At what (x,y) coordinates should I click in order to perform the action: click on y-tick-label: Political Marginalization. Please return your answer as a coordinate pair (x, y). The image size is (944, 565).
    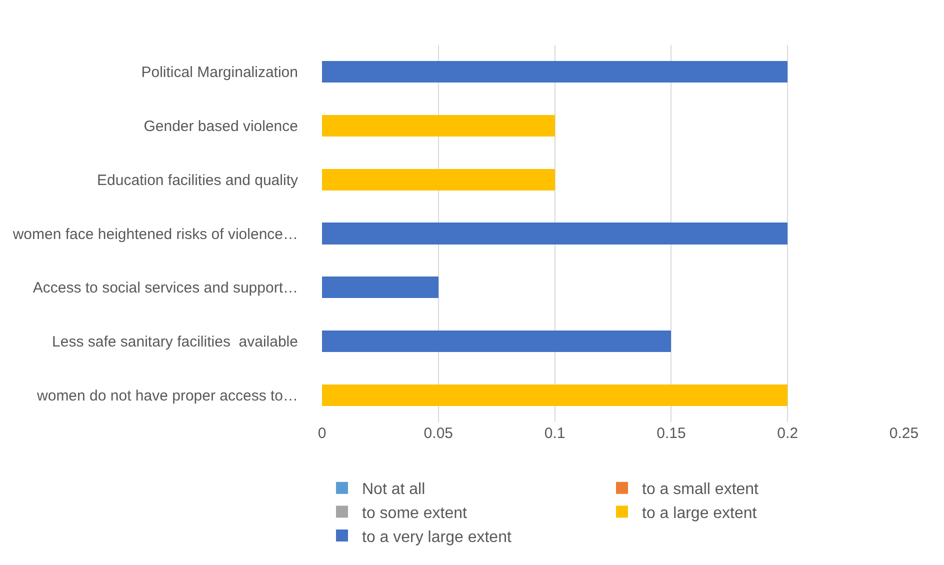
    Looking at the image, I should click on (219, 73).